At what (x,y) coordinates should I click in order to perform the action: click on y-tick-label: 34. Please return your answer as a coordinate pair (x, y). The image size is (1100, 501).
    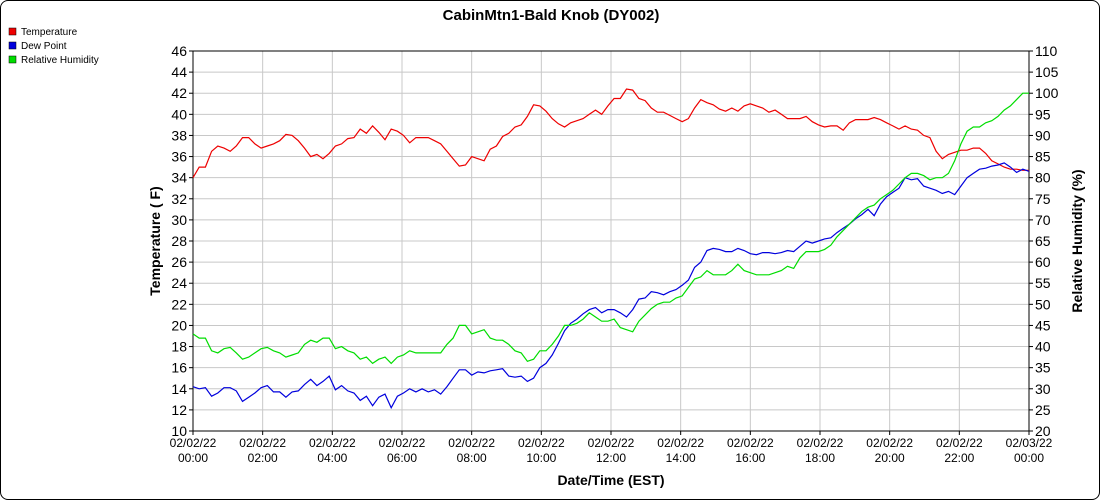
    Looking at the image, I should click on (179, 178).